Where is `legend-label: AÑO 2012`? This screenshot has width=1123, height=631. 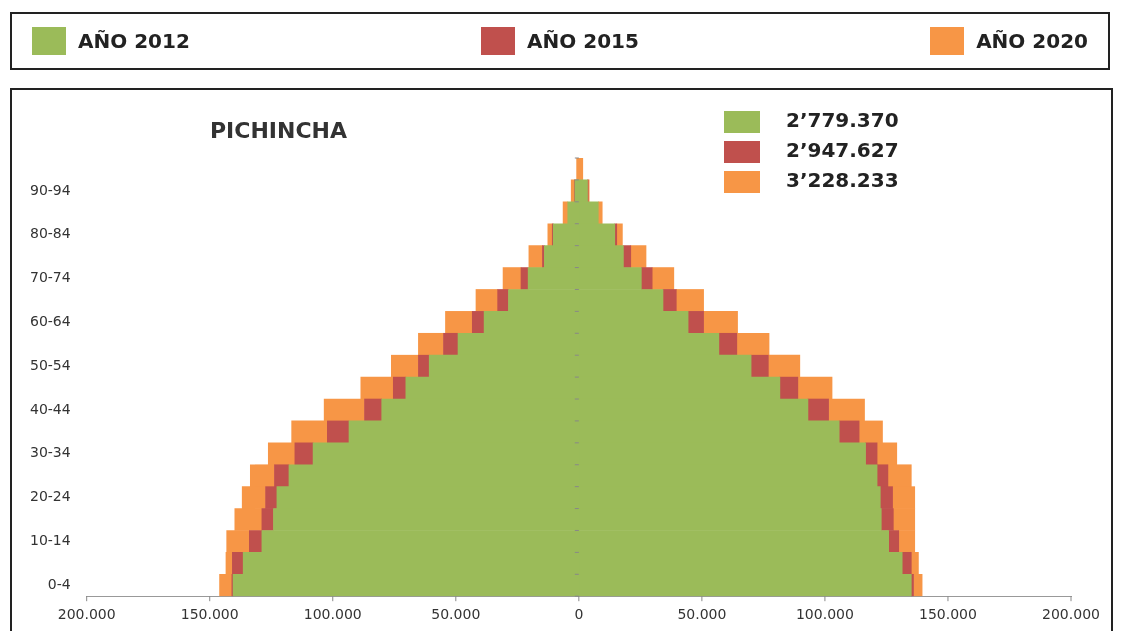 legend-label: AÑO 2012 is located at coordinates (134, 41).